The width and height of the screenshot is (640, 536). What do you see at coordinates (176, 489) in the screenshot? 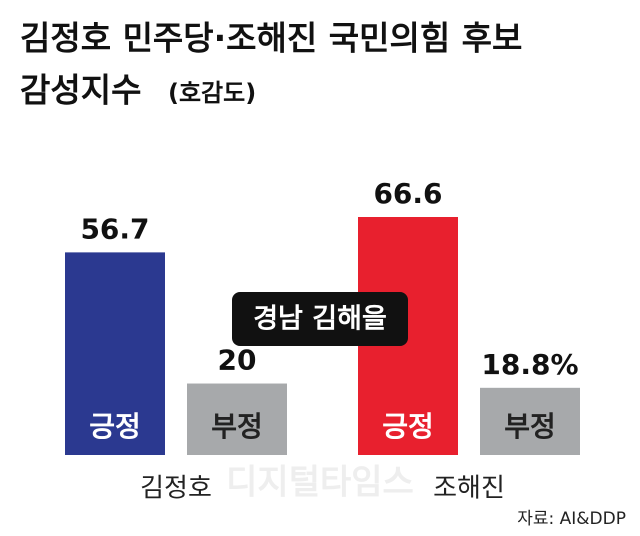
I see `x-tick-label: 김정호` at bounding box center [176, 489].